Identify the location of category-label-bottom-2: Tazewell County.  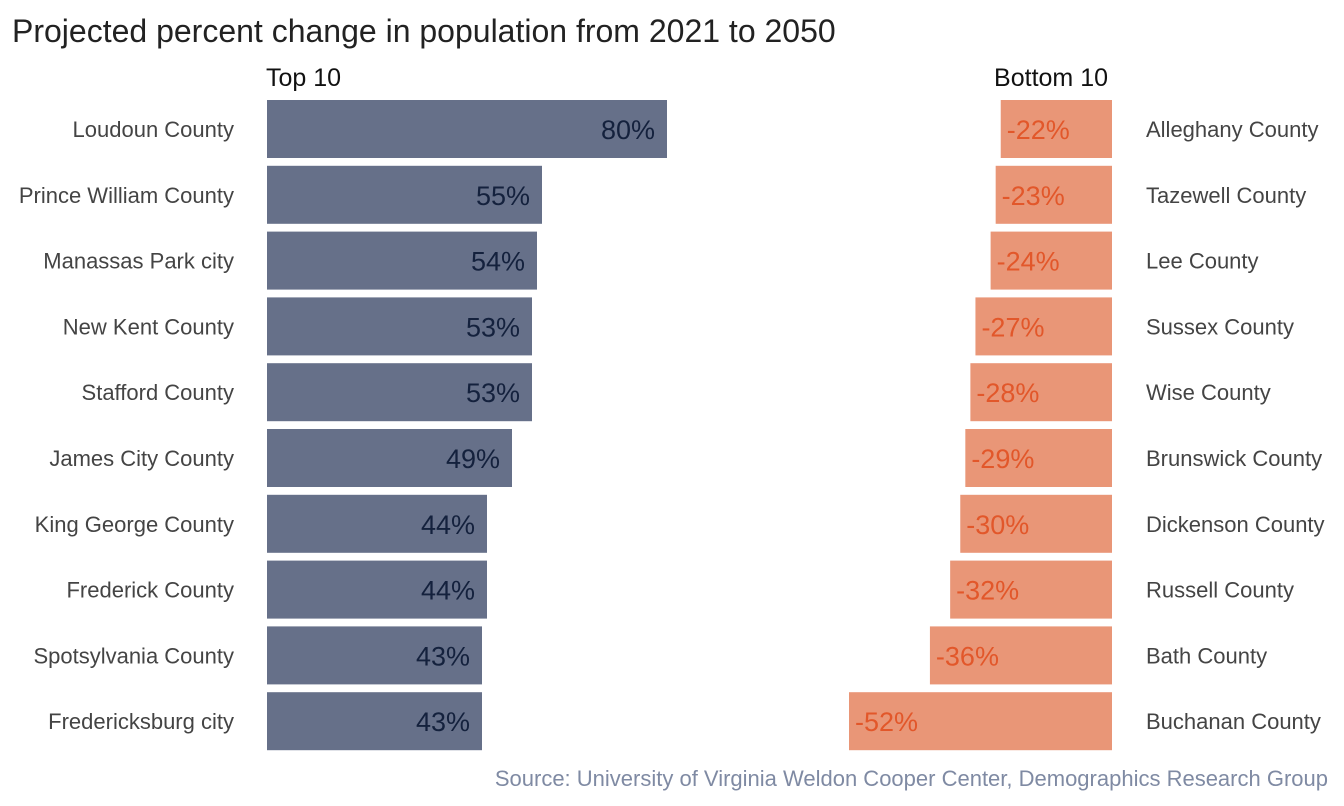
(1226, 195).